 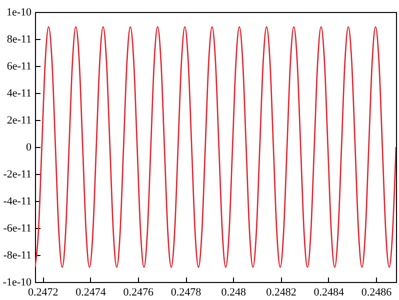 What do you see at coordinates (17, 282) in the screenshot?
I see `y-tick-label: -1e-10` at bounding box center [17, 282].